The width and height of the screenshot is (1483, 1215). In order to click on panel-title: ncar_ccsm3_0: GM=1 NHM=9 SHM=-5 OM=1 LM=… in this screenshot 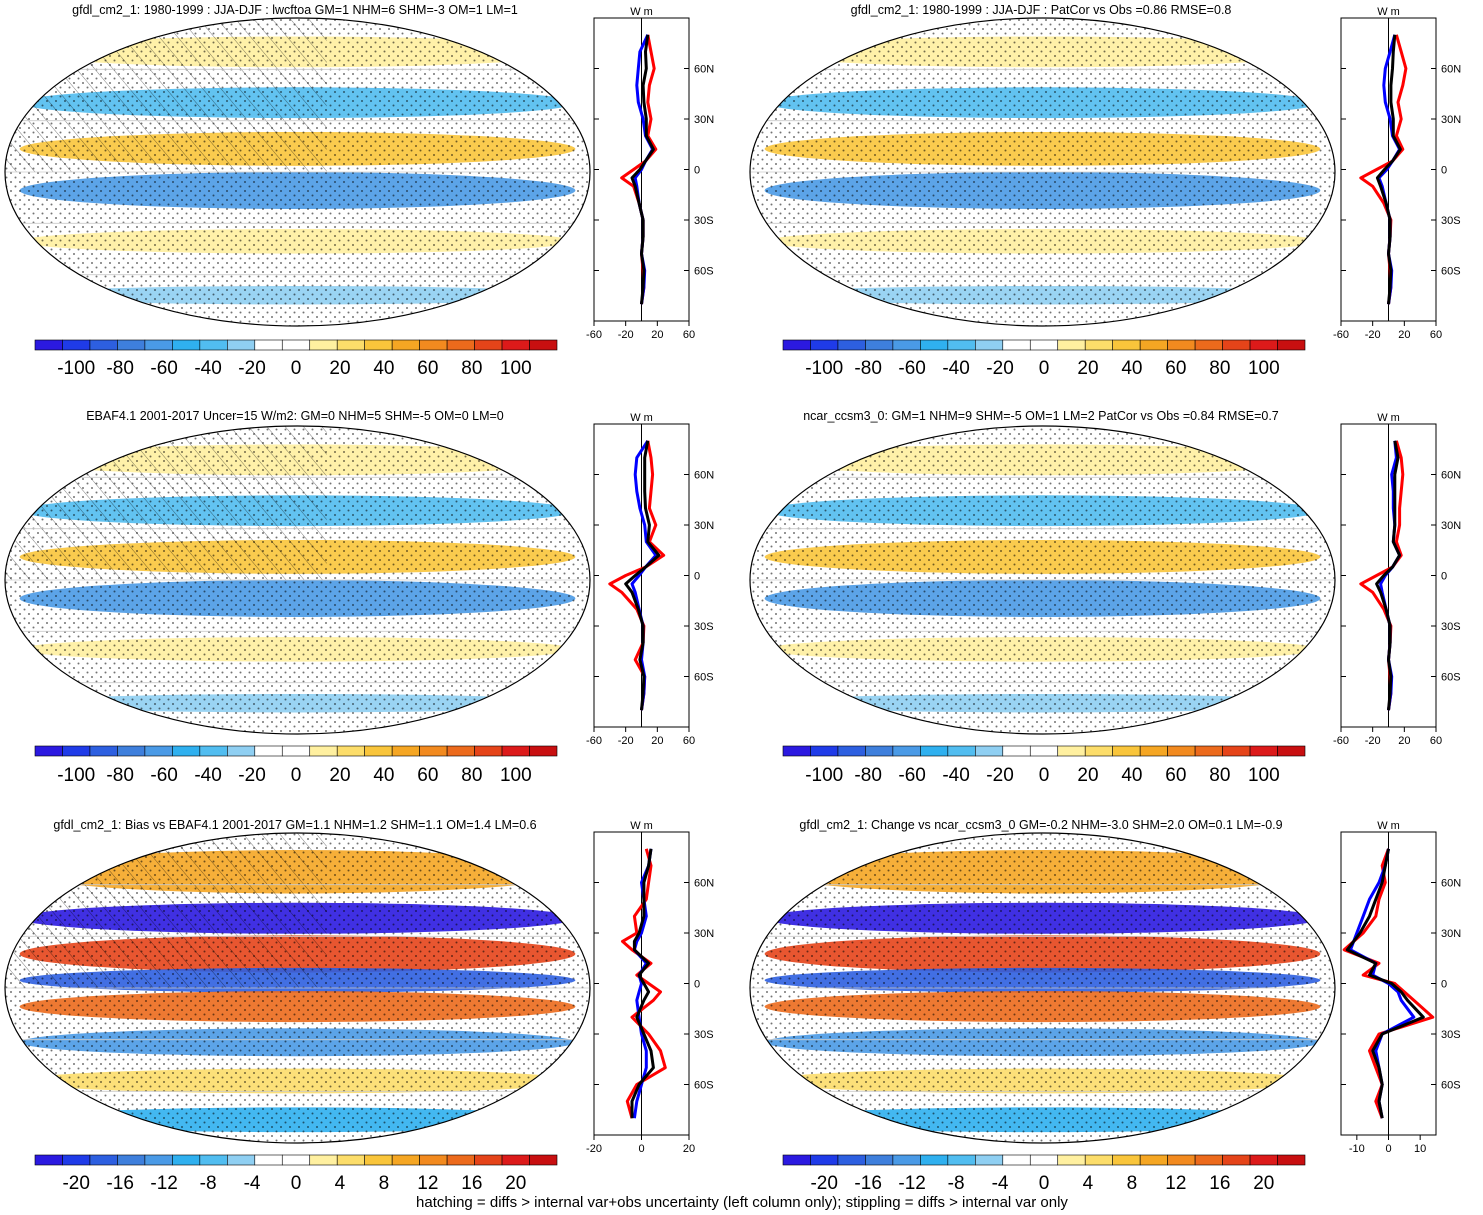, I will do `click(1041, 416)`.